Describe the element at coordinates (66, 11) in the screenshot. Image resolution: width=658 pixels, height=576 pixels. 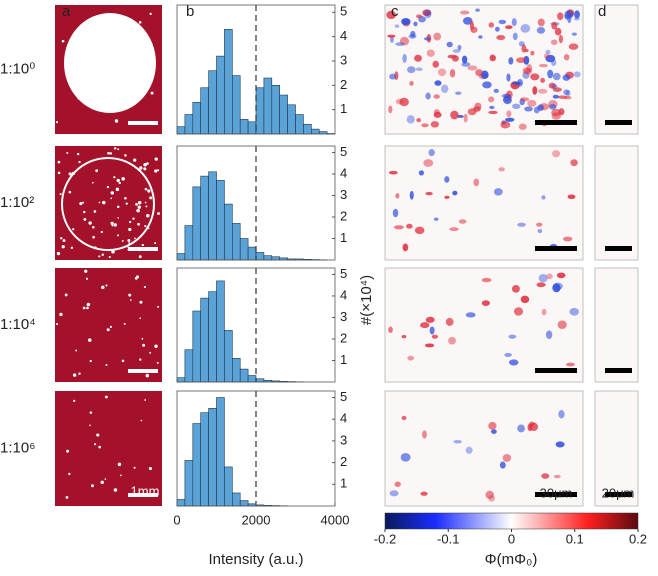
I see `panel-label: a` at that location.